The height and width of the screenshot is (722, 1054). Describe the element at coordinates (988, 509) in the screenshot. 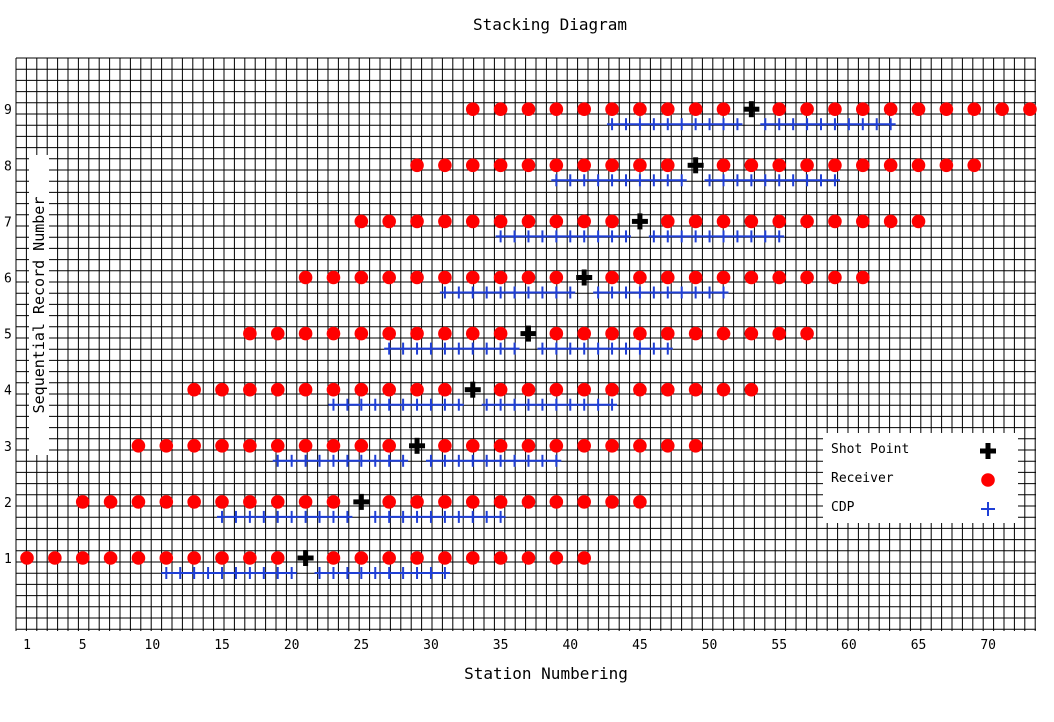

I see `legend-marker-cdp` at that location.